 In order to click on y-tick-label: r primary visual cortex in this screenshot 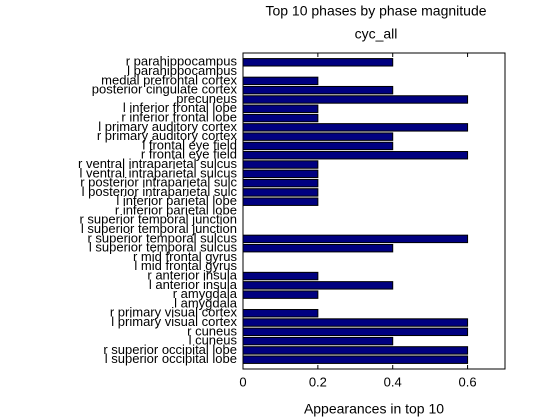, I will do `click(174, 312)`.